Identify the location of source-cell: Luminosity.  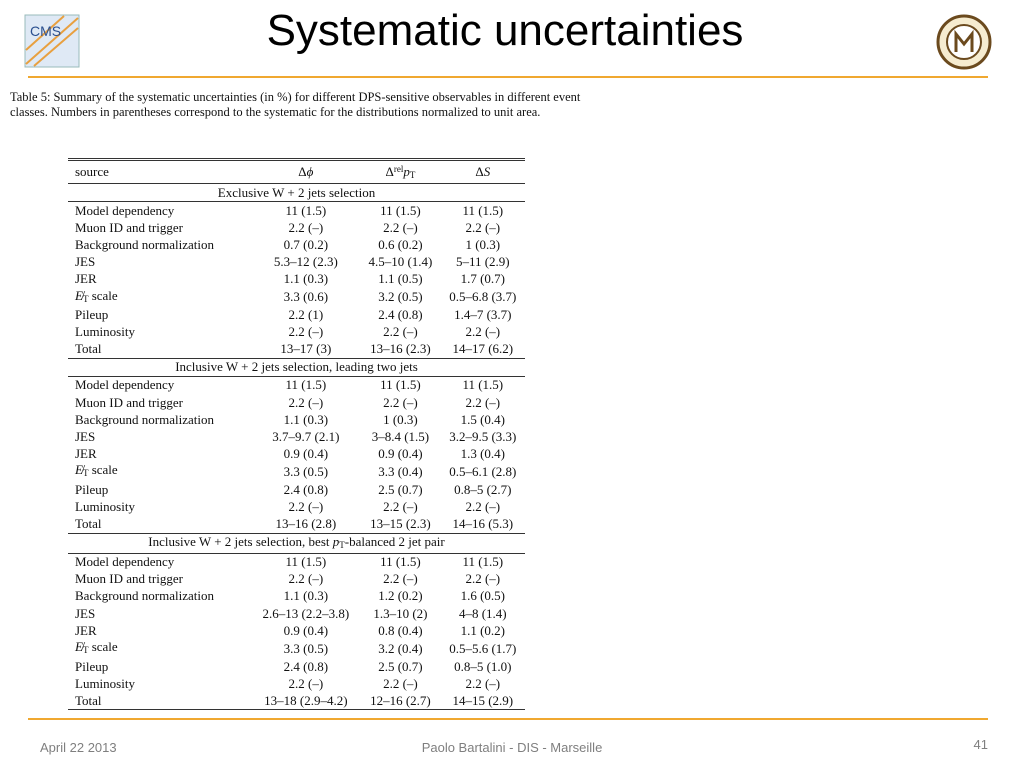
(105, 507).